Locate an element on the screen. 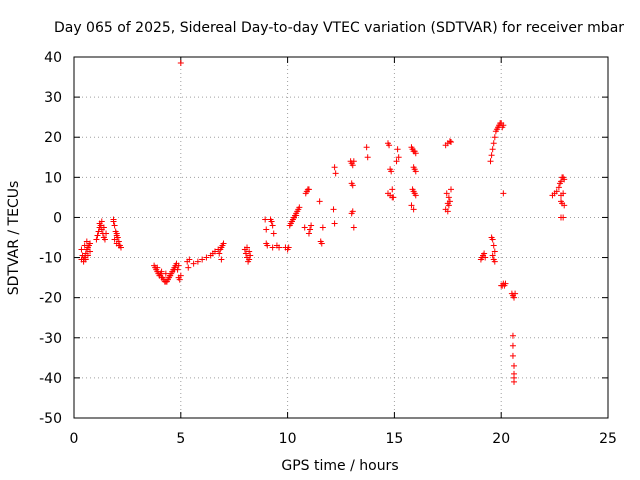 The width and height of the screenshot is (640, 480). y-tick-label: 30 is located at coordinates (53, 98).